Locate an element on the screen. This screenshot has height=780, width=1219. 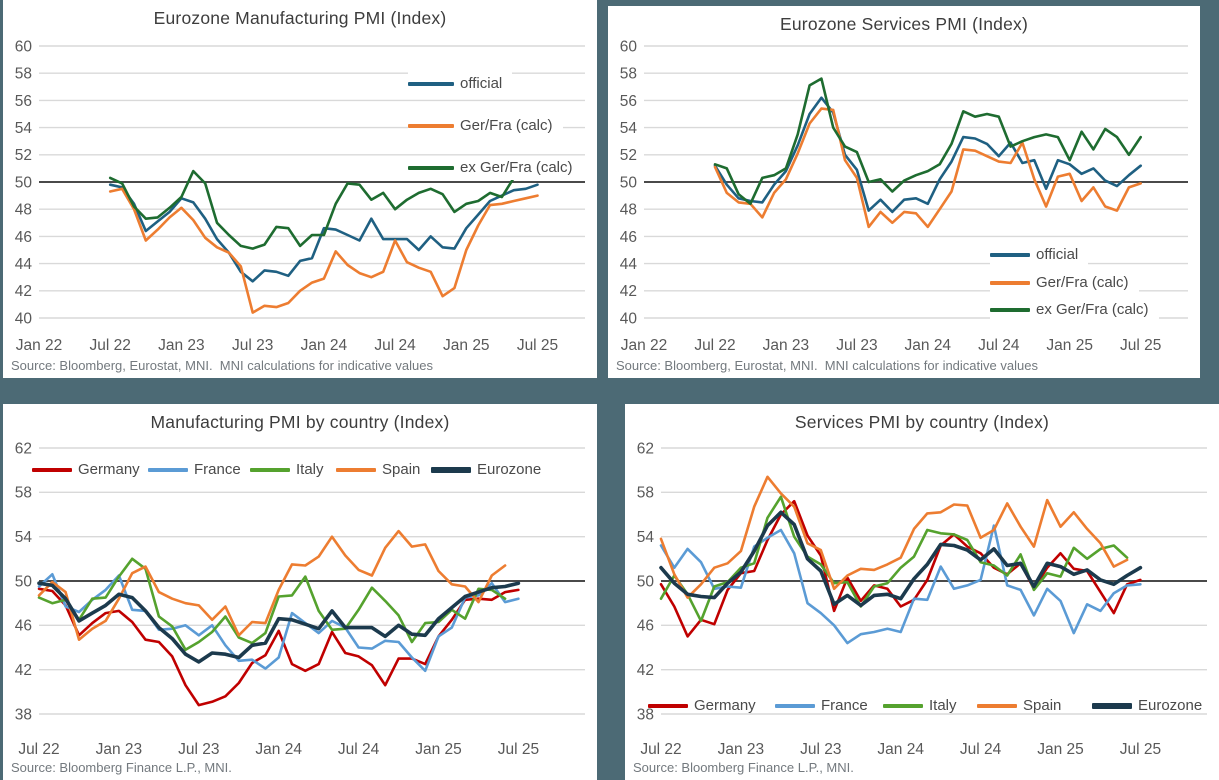
chart-title: Eurozone Services PMI (Index) is located at coordinates (904, 24).